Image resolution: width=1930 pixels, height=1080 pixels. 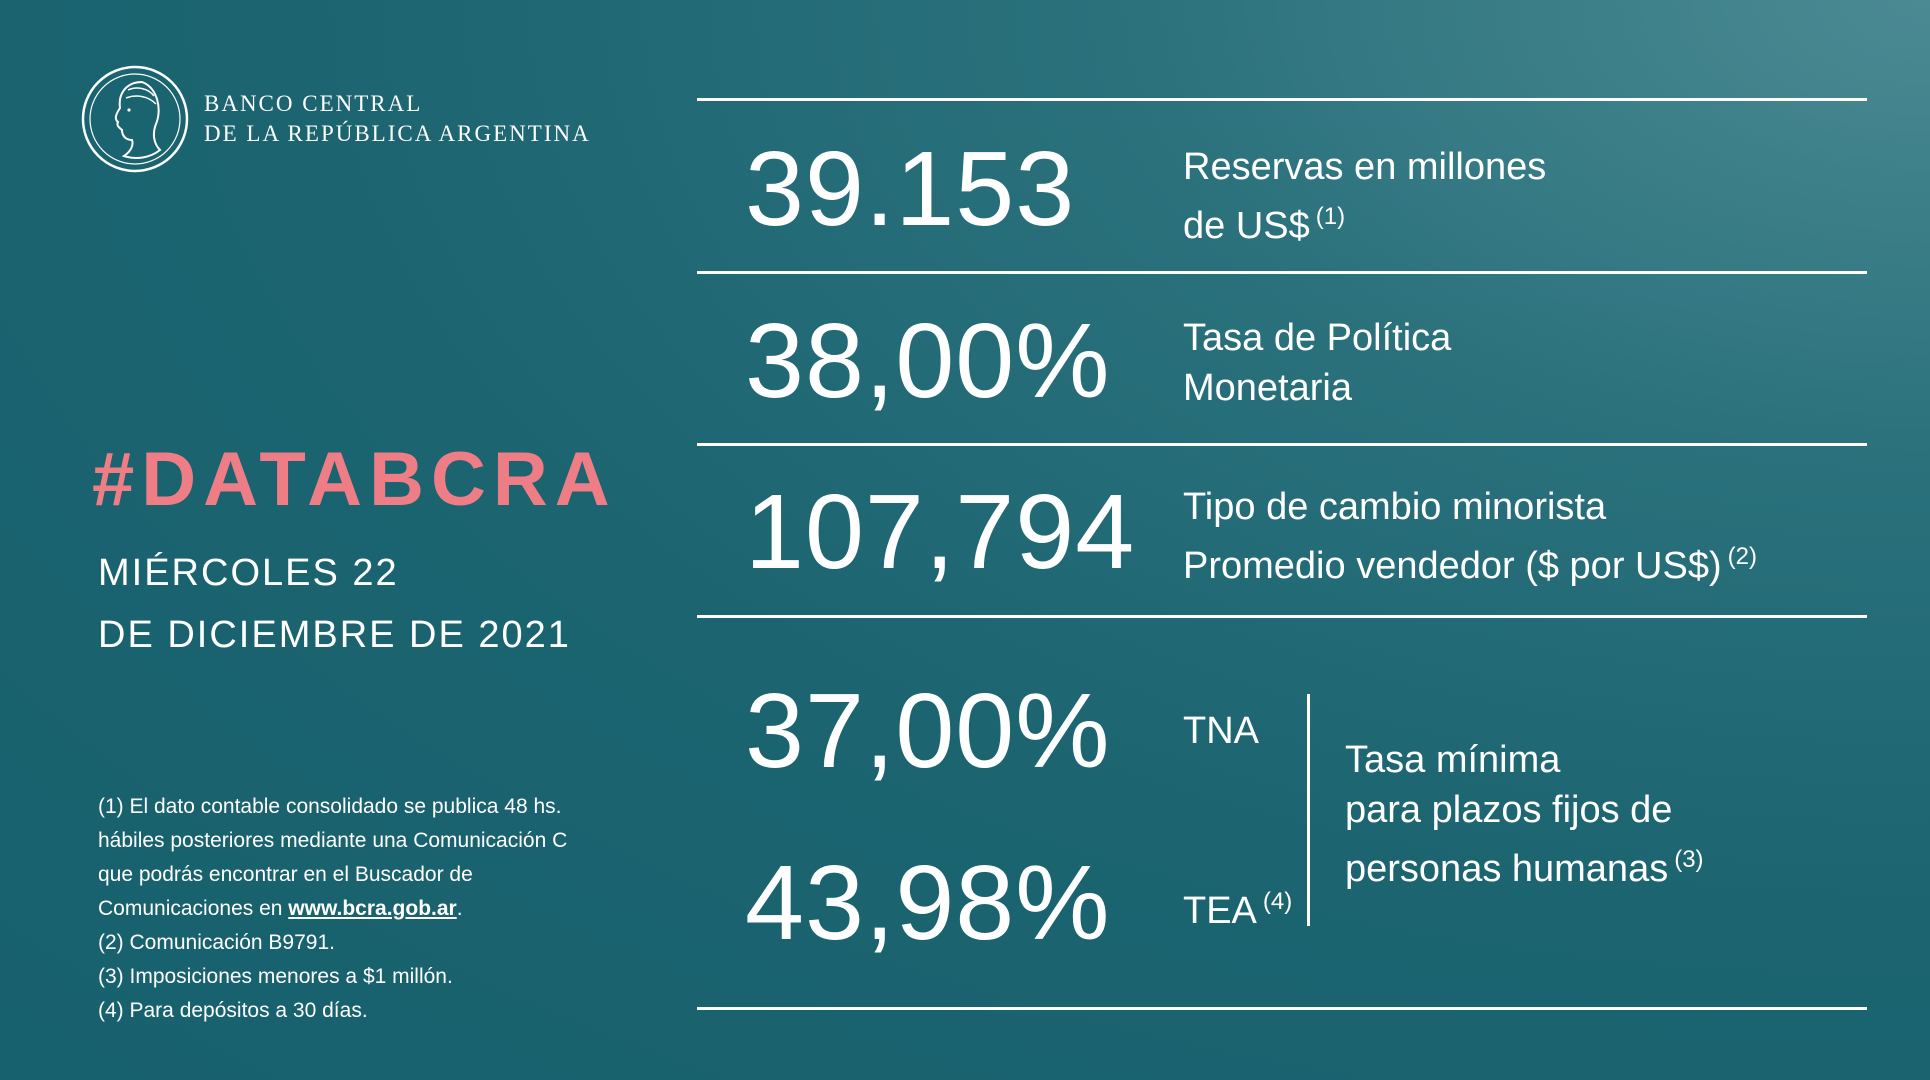 I want to click on tasa-politica-label-line1: Tasa de Política, so click(x=1317, y=338).